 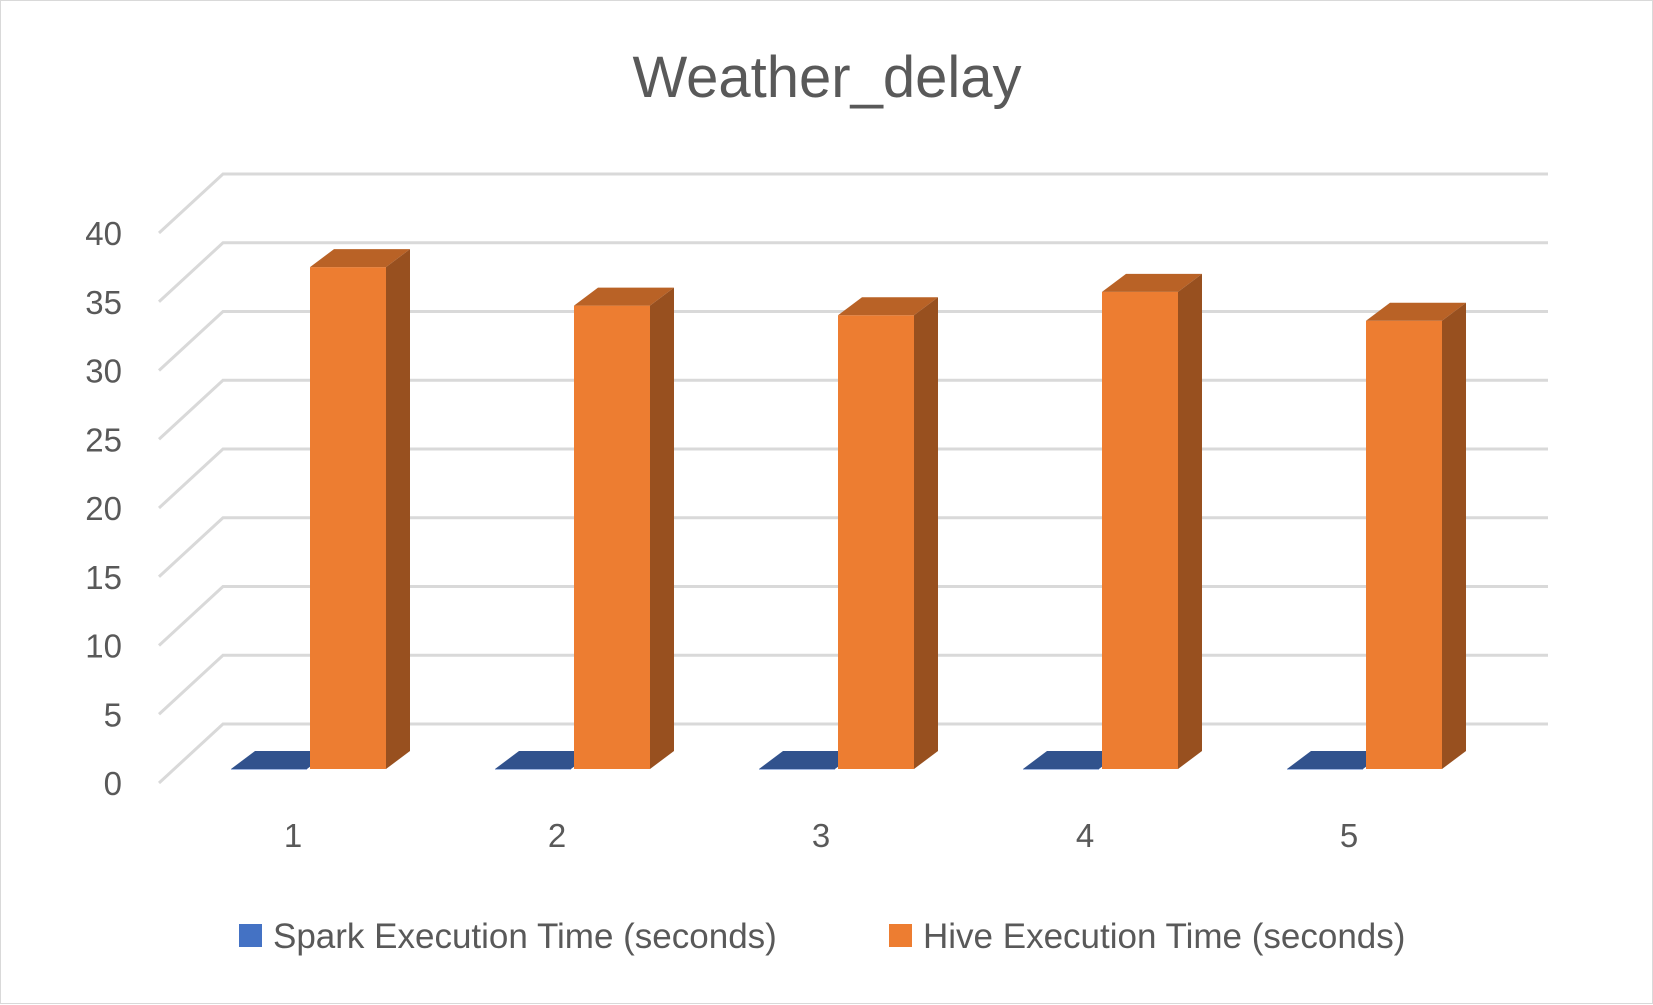 What do you see at coordinates (525, 936) in the screenshot?
I see `legend-label: Spark Execution Time (seconds)` at bounding box center [525, 936].